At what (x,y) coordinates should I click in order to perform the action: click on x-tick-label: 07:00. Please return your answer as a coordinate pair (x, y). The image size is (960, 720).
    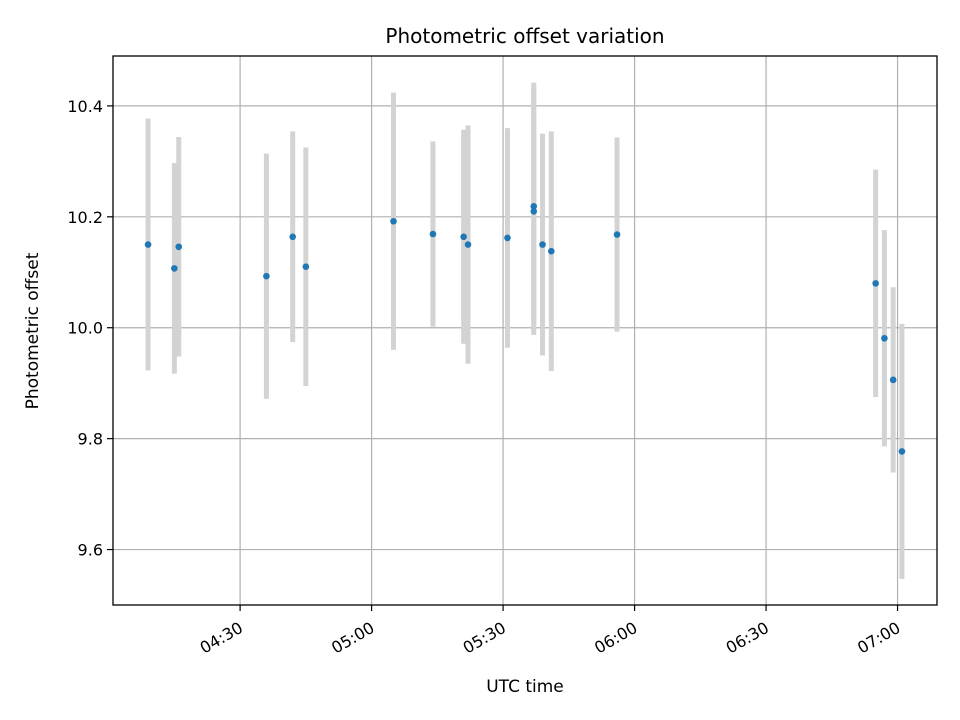
    Looking at the image, I should click on (878, 638).